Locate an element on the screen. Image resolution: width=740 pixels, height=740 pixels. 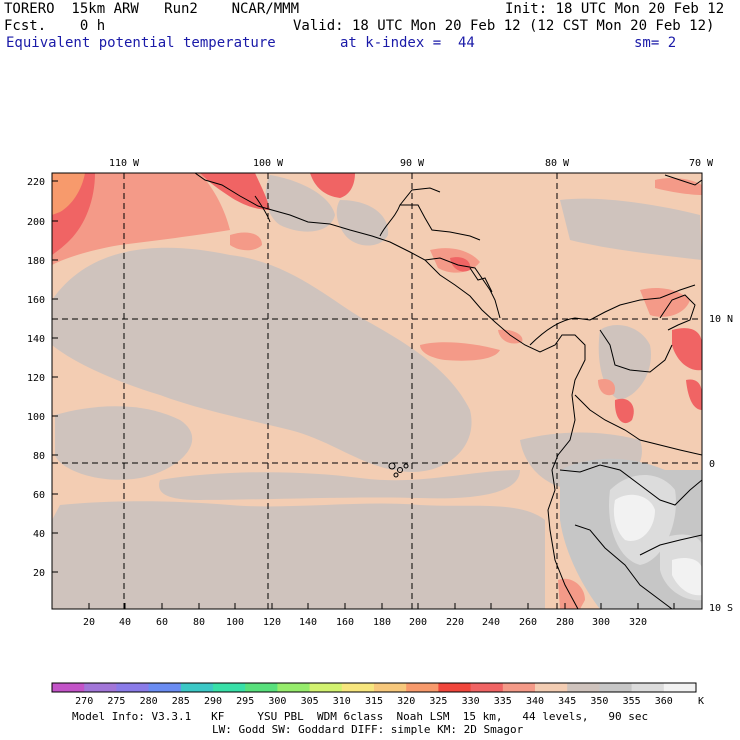
colorbar-label: 340 is located at coordinates (535, 701).